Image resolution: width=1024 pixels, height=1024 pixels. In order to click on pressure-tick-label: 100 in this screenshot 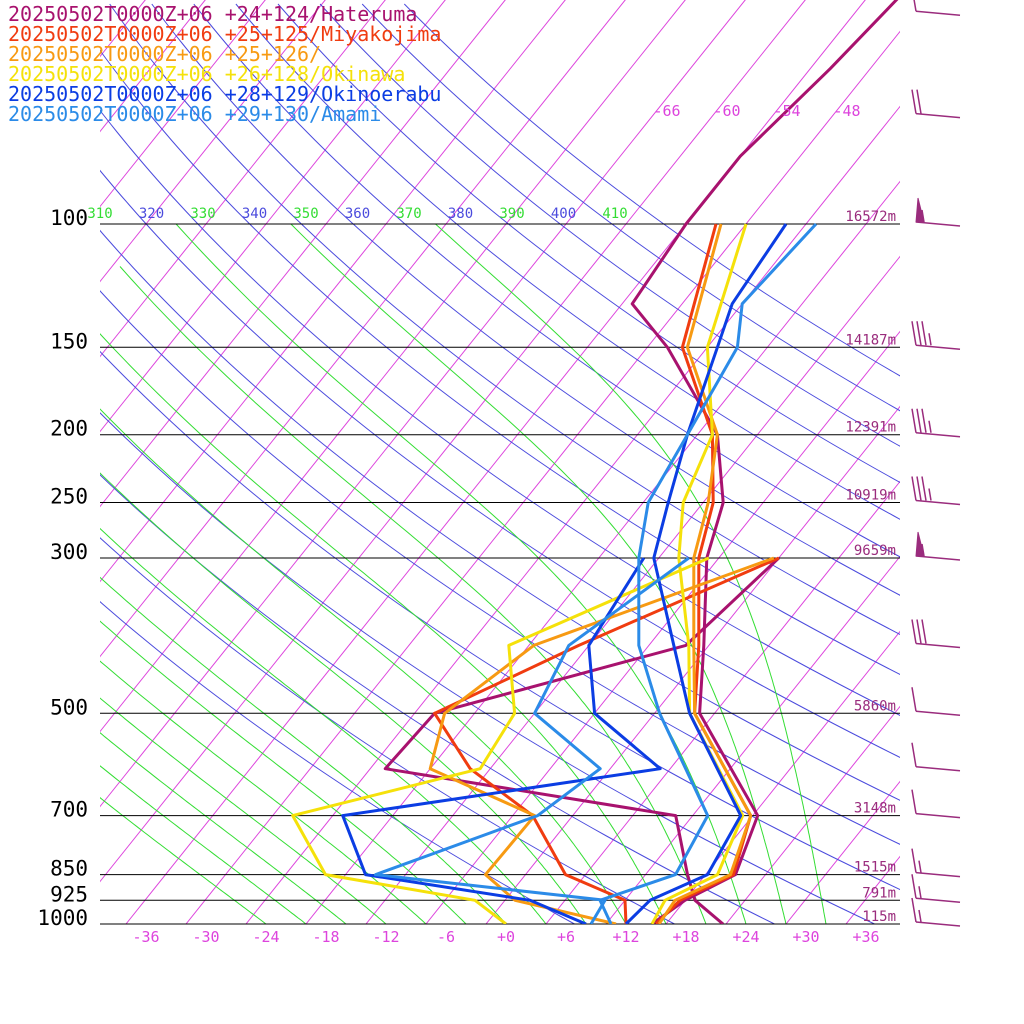, I will do `click(69, 218)`.